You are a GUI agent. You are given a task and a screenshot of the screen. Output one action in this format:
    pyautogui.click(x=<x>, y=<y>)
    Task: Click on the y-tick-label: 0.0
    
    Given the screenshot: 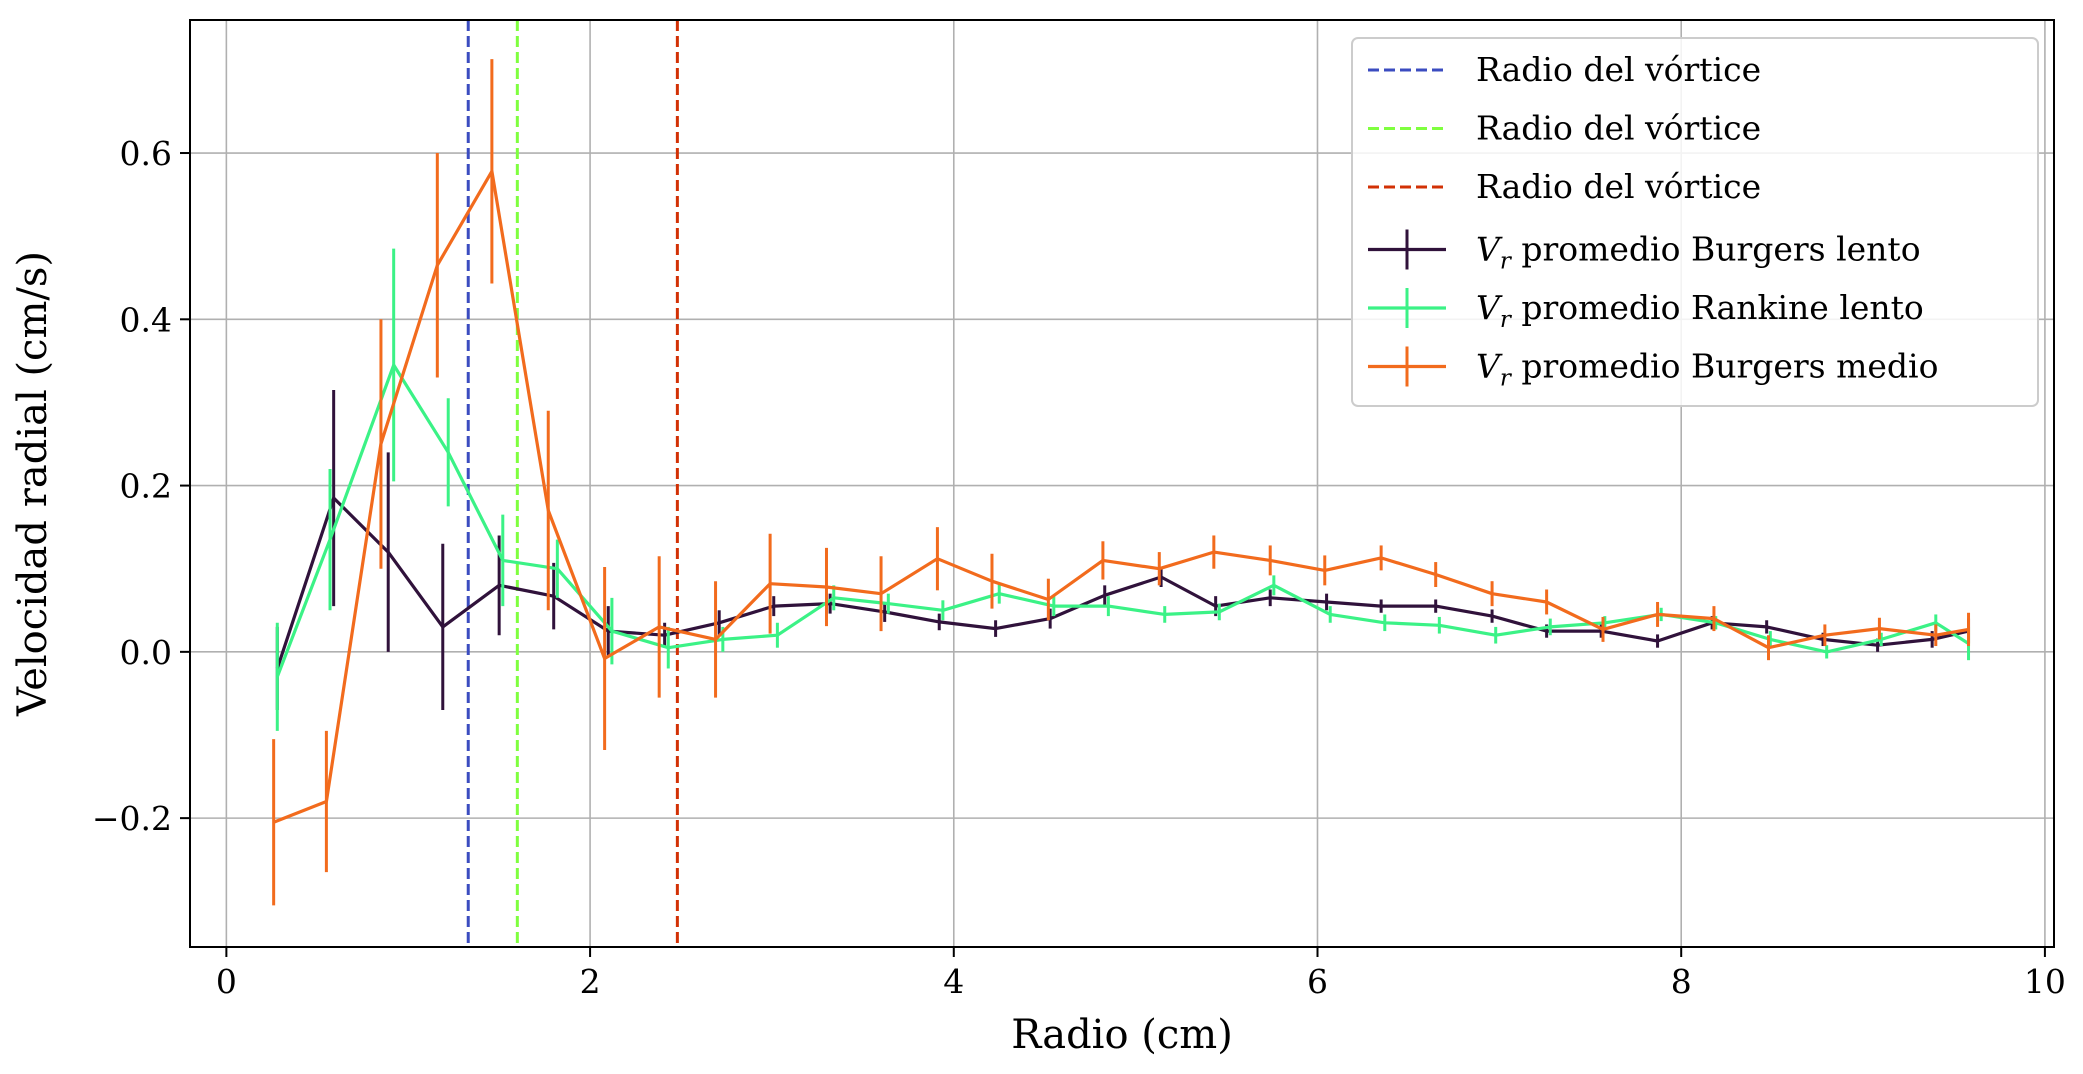 What is the action you would take?
    pyautogui.click(x=146, y=652)
    